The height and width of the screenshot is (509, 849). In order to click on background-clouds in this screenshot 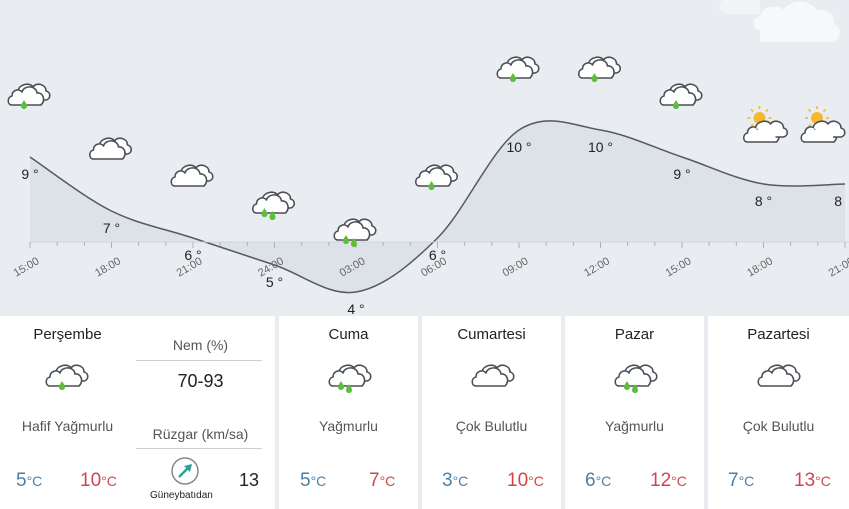, I will do `click(779, 21)`.